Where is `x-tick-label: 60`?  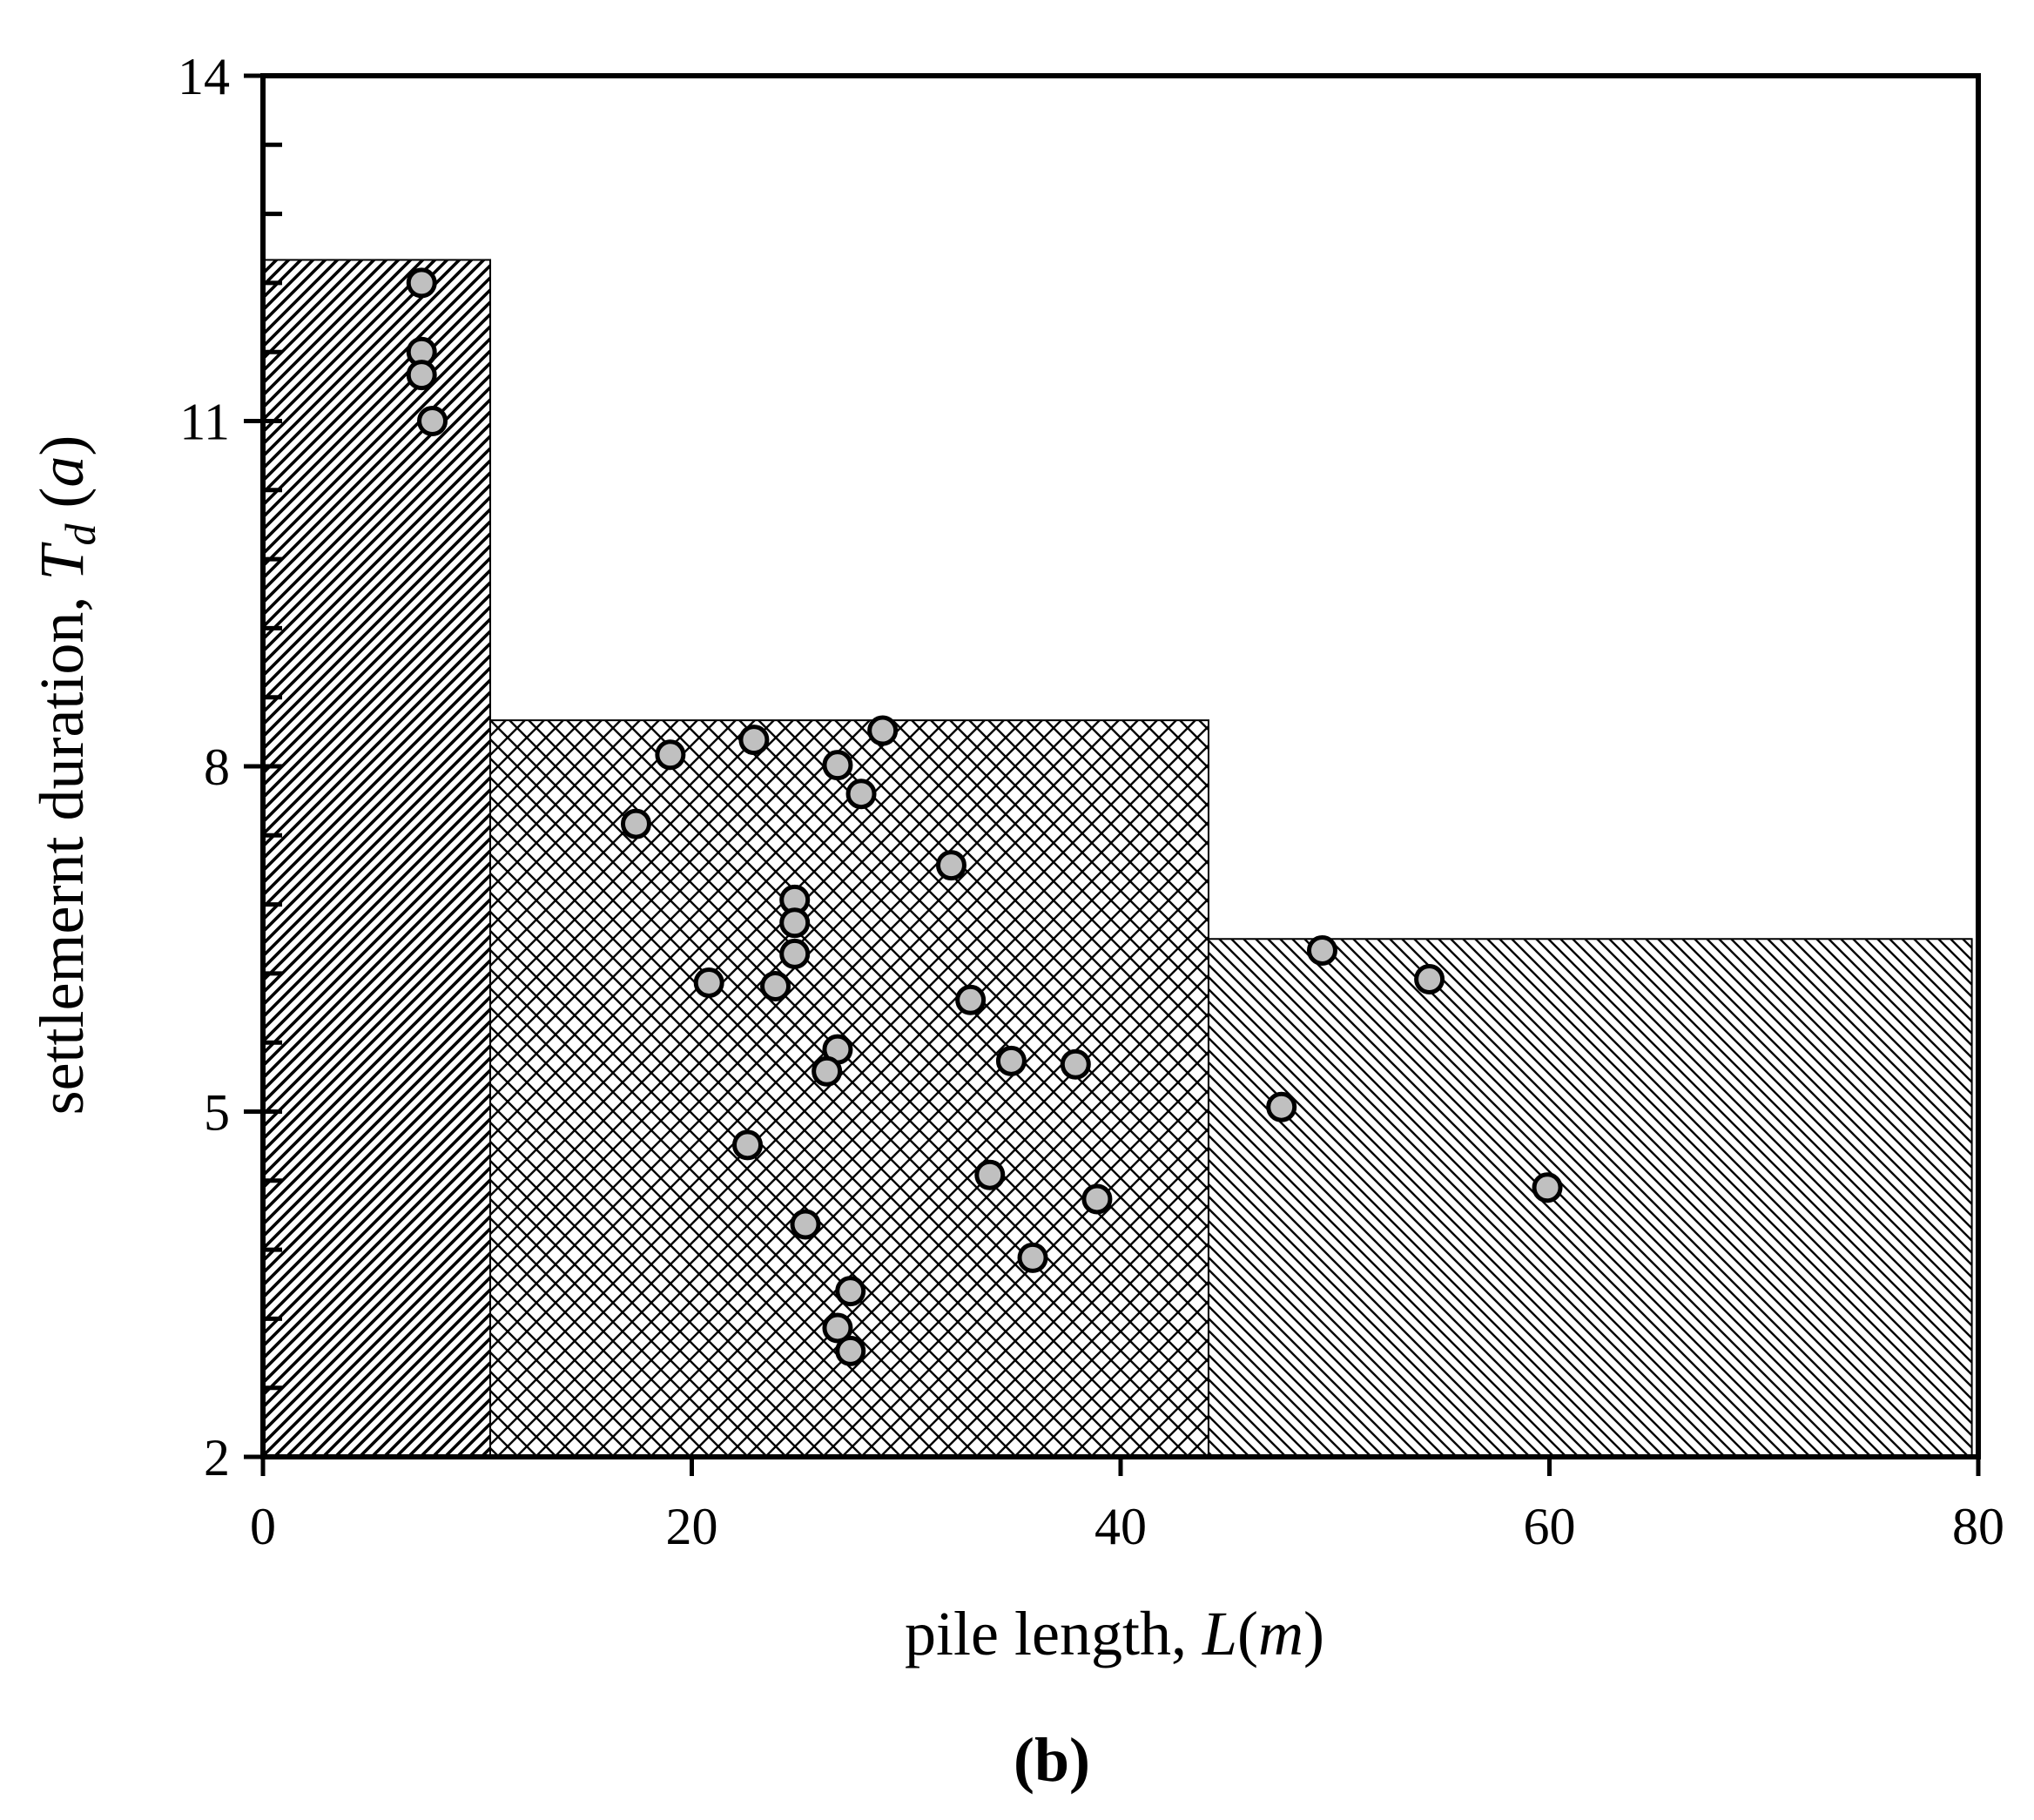 x-tick-label: 60 is located at coordinates (1550, 1526).